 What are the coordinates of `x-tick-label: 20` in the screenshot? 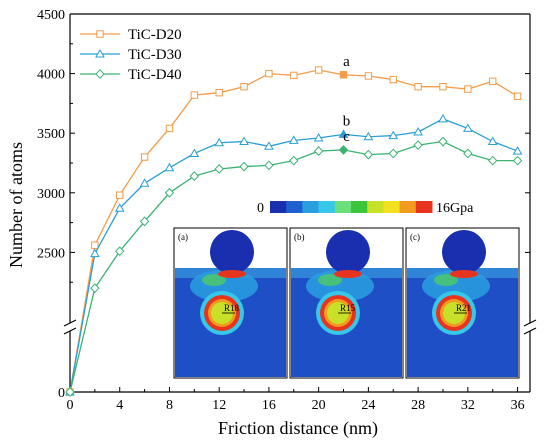 It's located at (319, 405).